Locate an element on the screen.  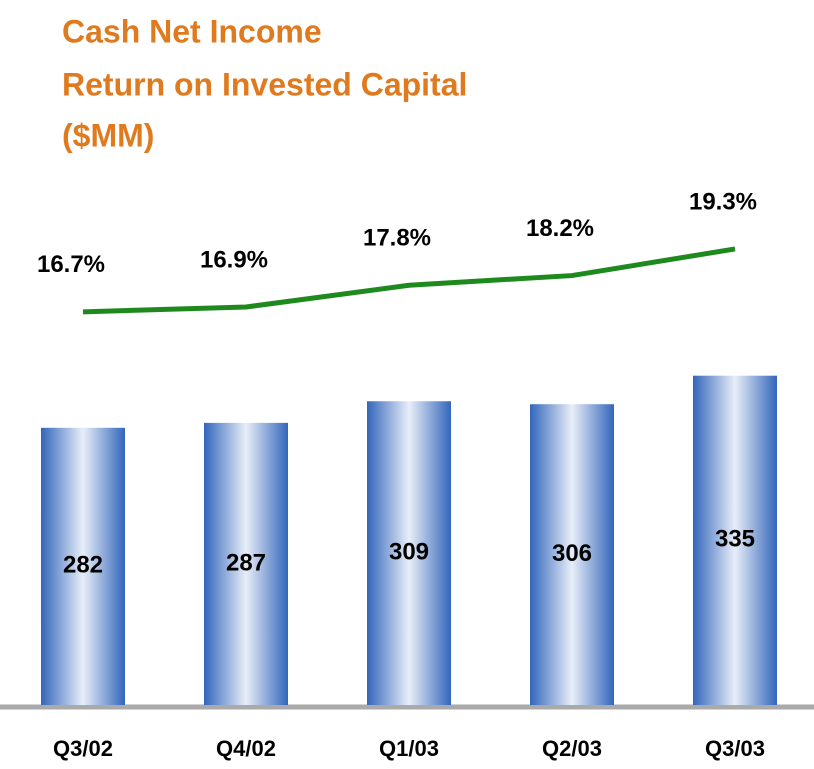
chart-title: Return on Invested Capital is located at coordinates (264, 84).